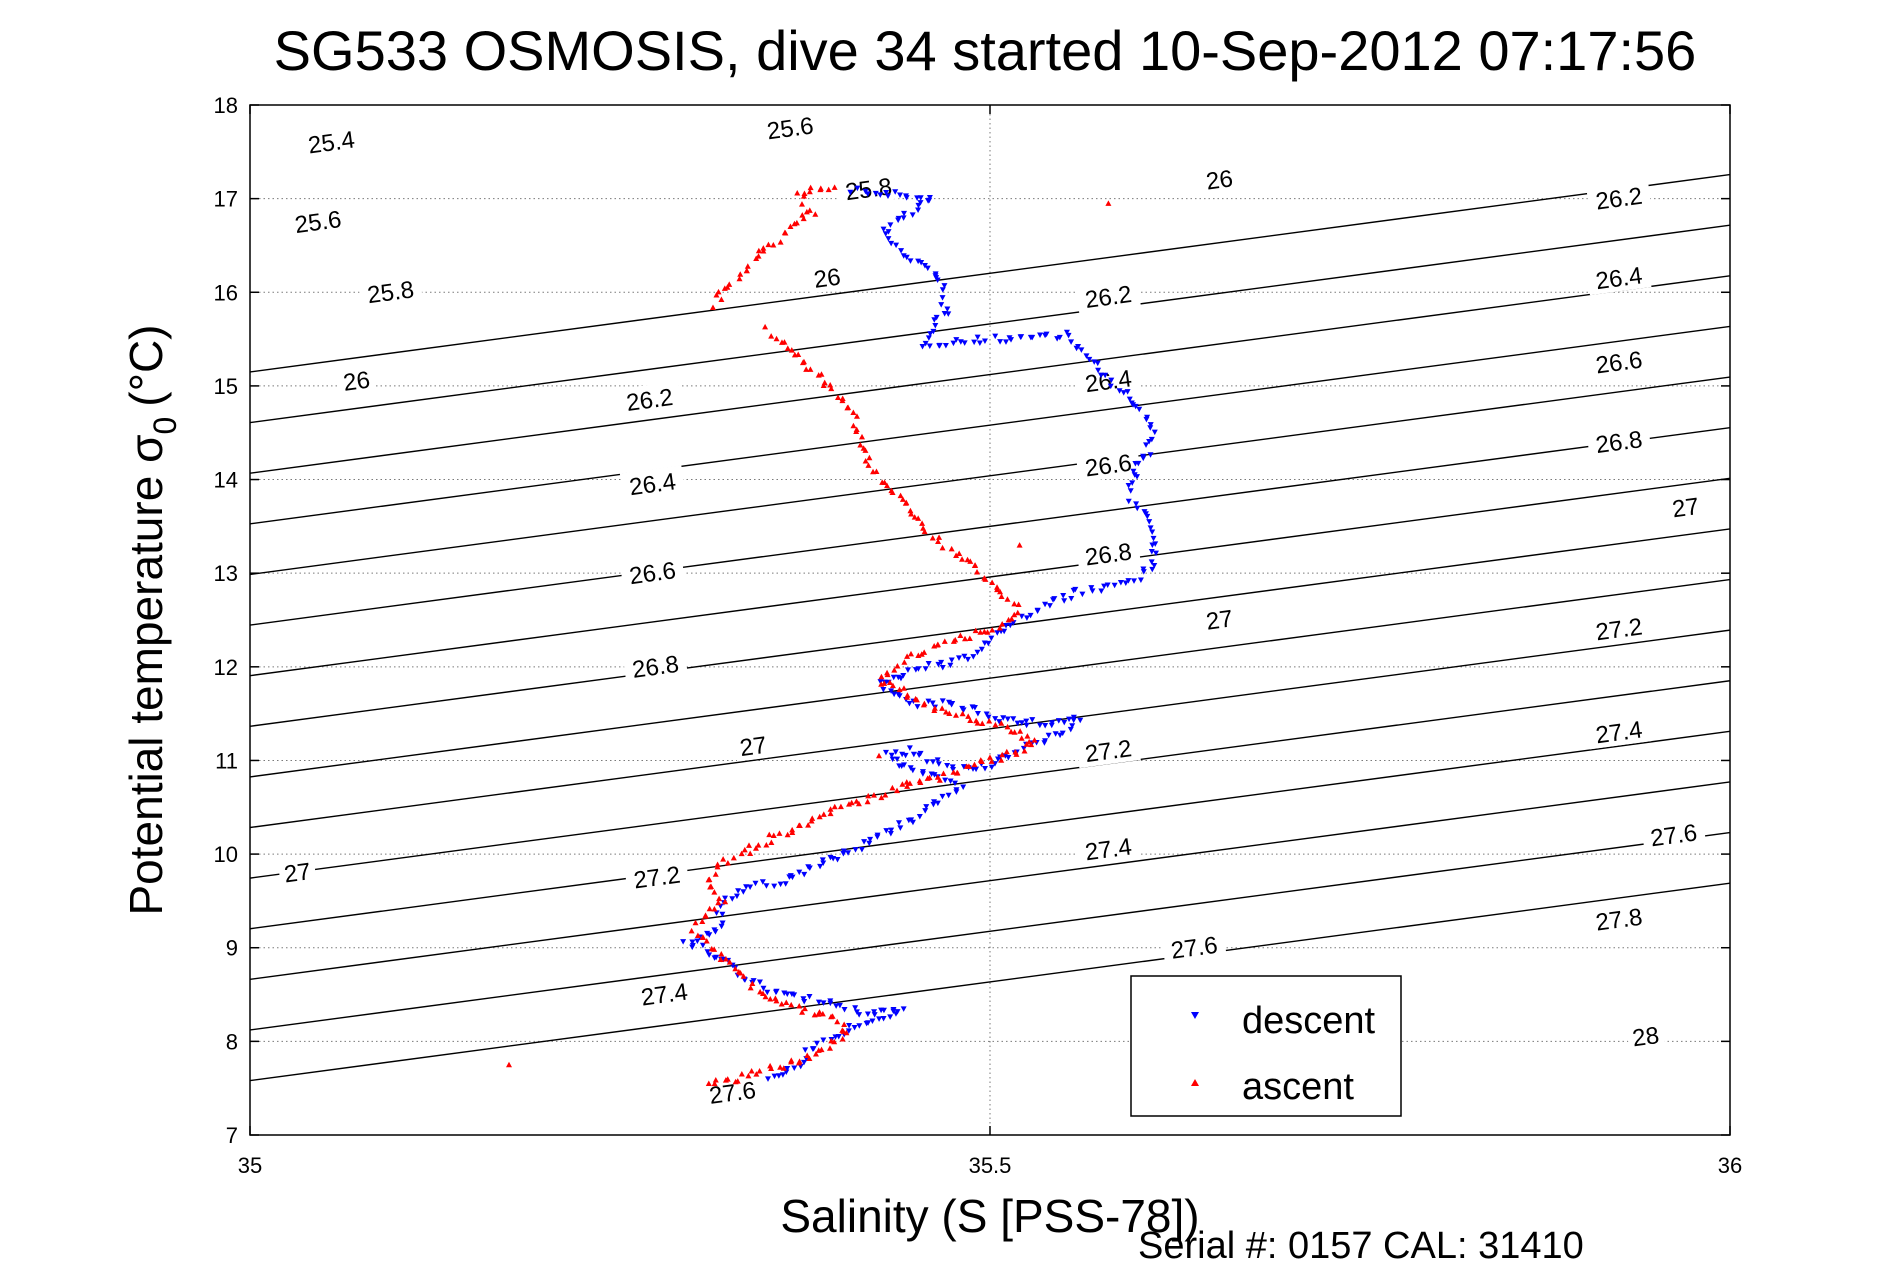 The image size is (1891, 1262). I want to click on y-axis-label-unit: (°C), so click(146, 365).